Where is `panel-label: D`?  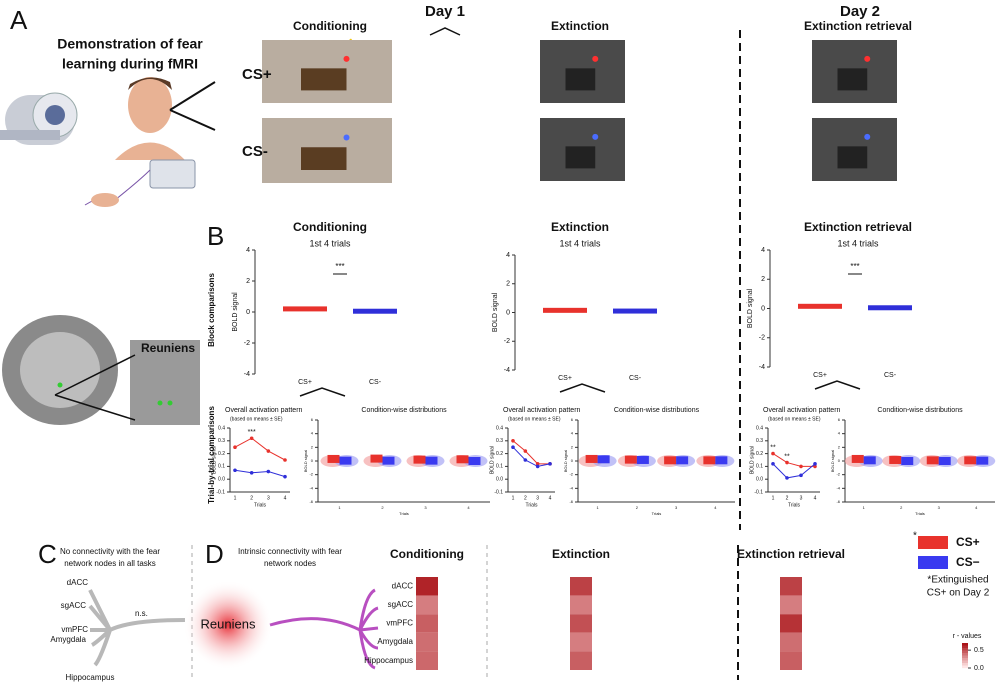 panel-label: D is located at coordinates (214, 554).